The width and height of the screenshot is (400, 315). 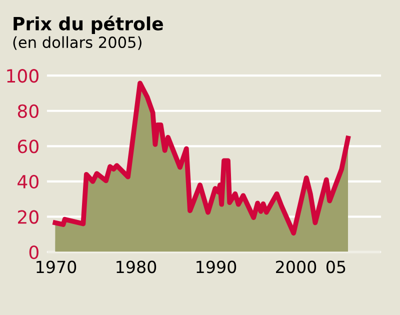 I want to click on chart-title: Prix du pétrole, so click(x=88, y=25).